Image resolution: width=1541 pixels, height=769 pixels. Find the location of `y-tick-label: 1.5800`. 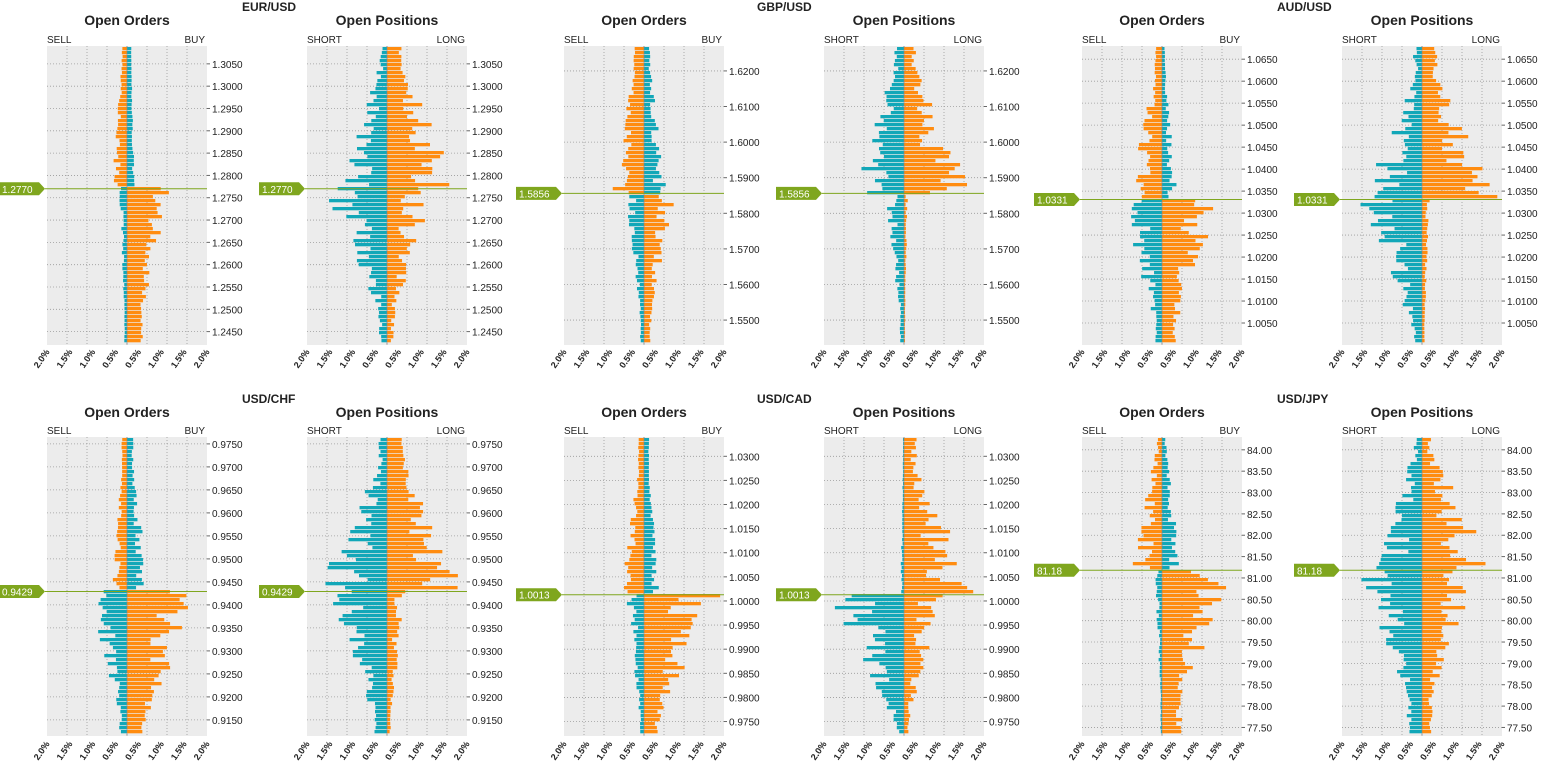

y-tick-label: 1.5800 is located at coordinates (1004, 214).